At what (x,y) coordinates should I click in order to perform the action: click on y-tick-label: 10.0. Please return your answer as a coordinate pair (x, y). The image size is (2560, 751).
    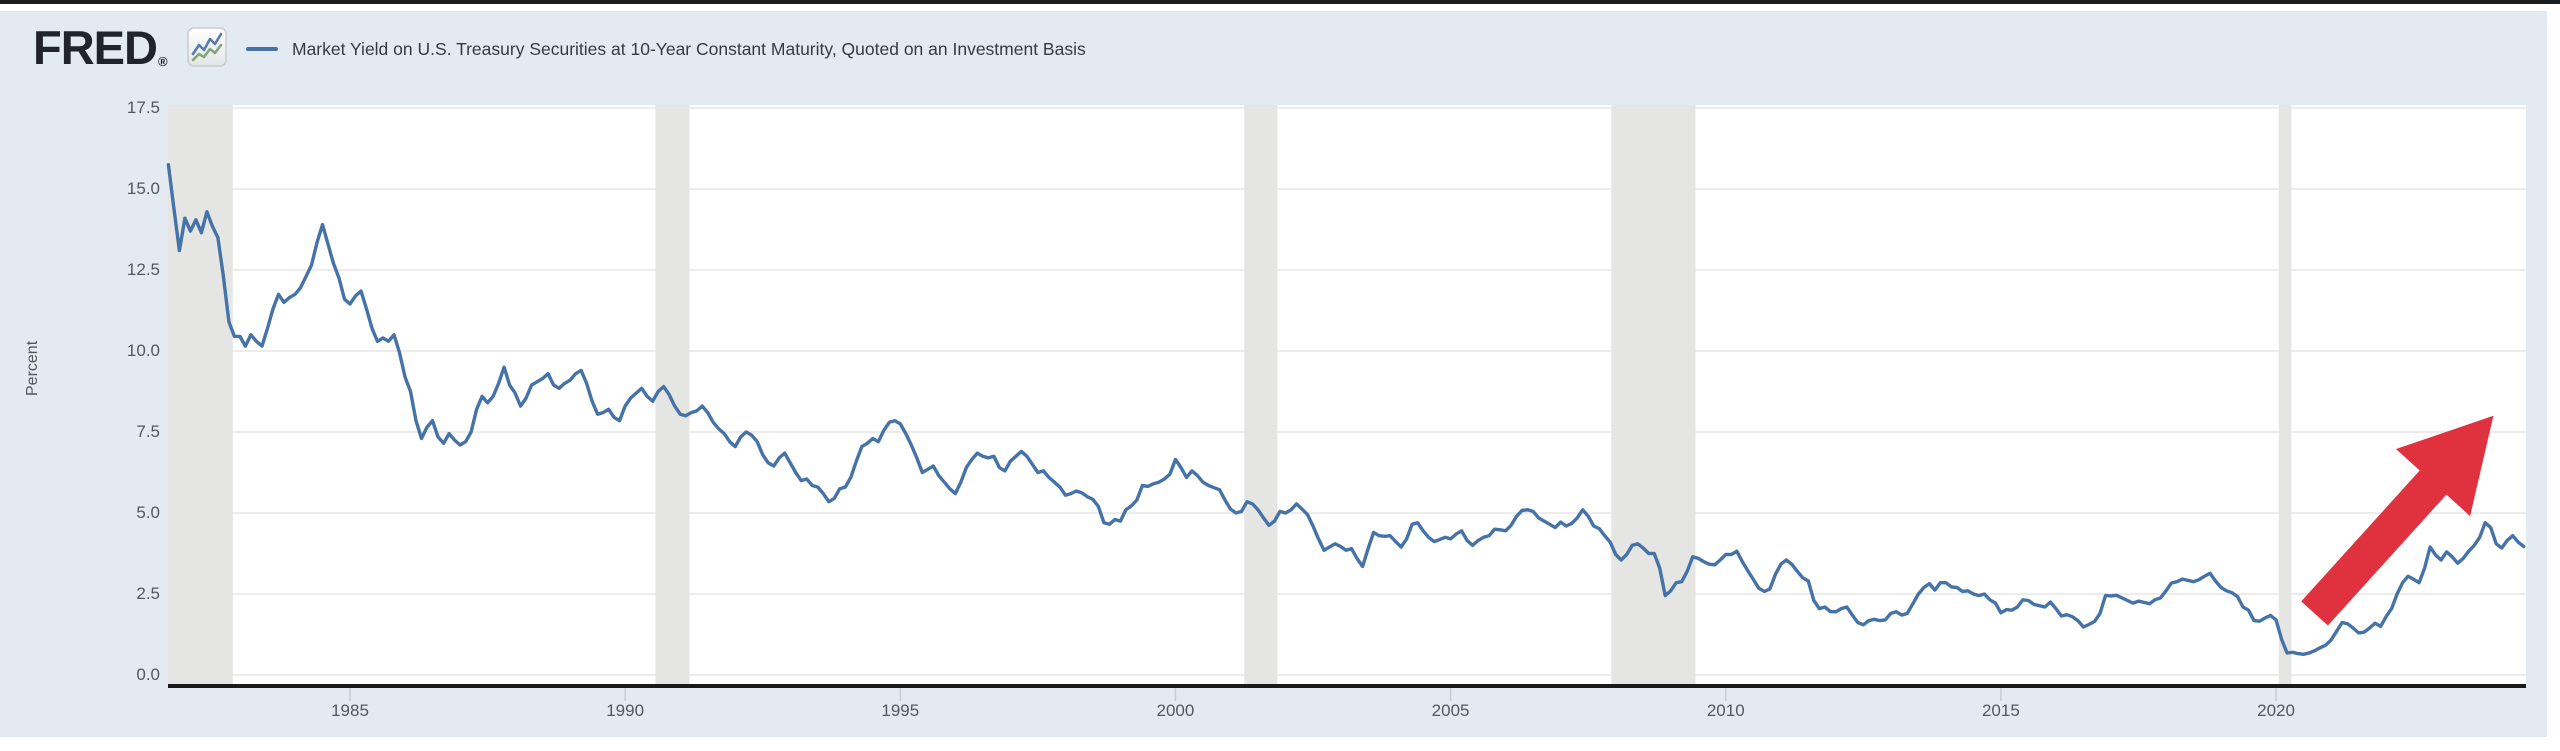
    Looking at the image, I should click on (143, 350).